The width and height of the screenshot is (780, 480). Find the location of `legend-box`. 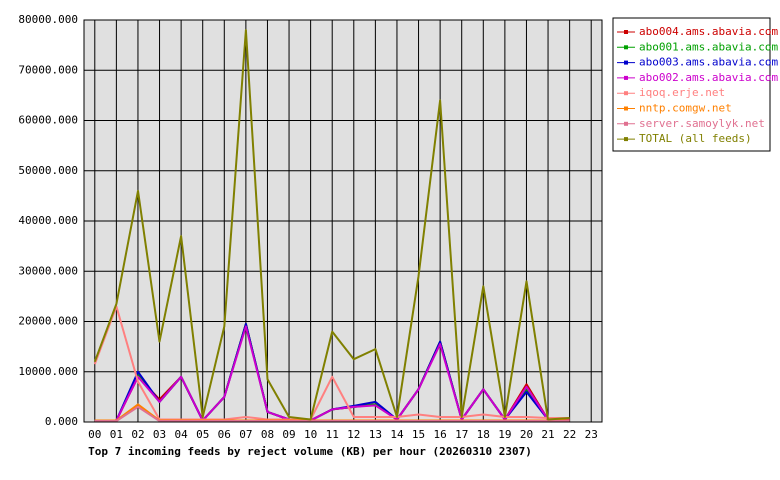

legend-box is located at coordinates (691, 84).